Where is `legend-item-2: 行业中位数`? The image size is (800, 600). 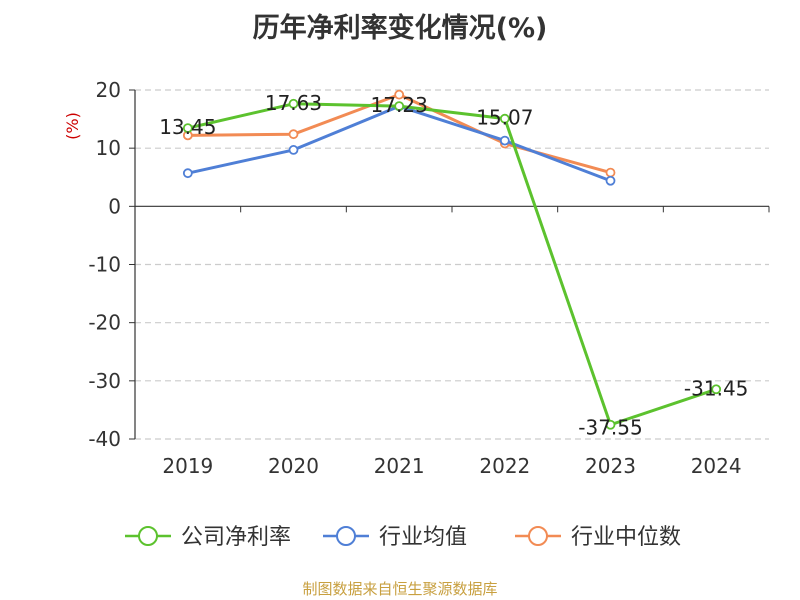
legend-item-2: 行业中位数 is located at coordinates (598, 537).